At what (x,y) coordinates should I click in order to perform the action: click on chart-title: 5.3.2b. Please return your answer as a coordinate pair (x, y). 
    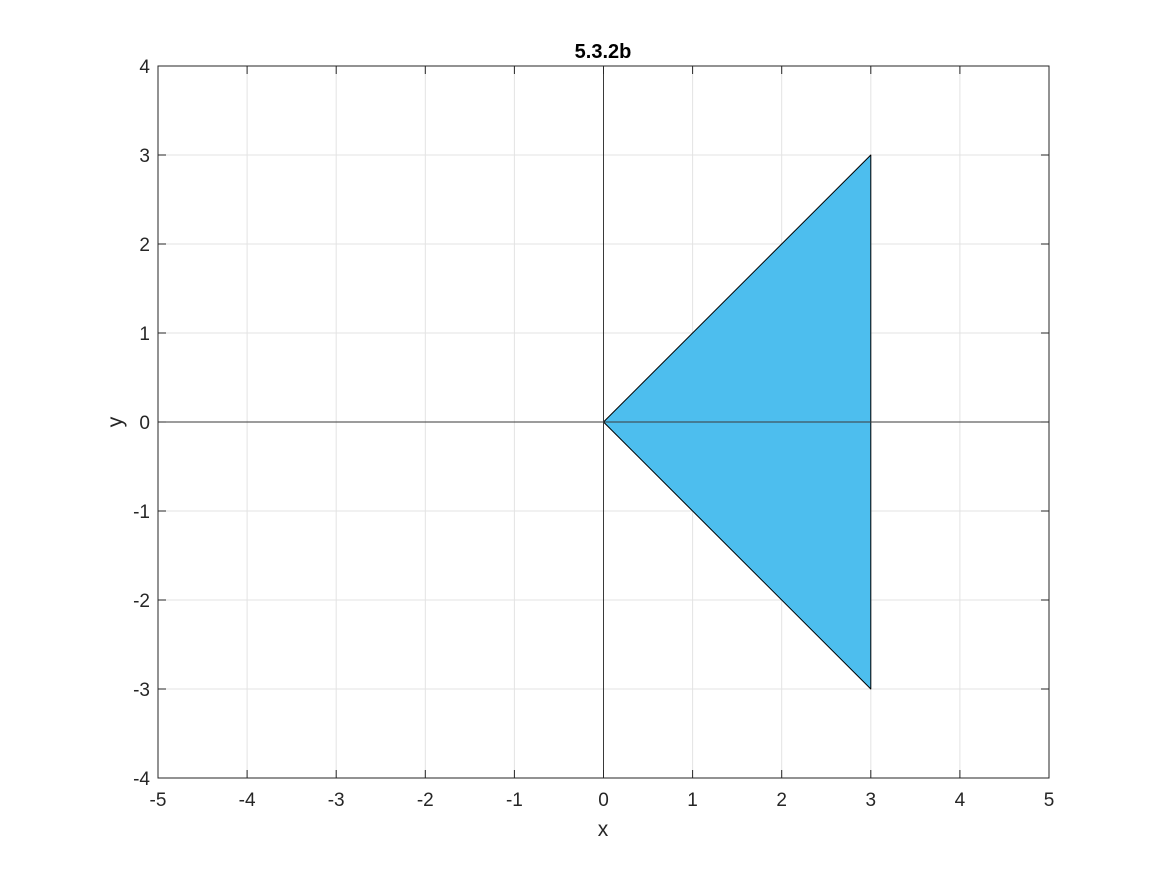
    Looking at the image, I should click on (603, 52).